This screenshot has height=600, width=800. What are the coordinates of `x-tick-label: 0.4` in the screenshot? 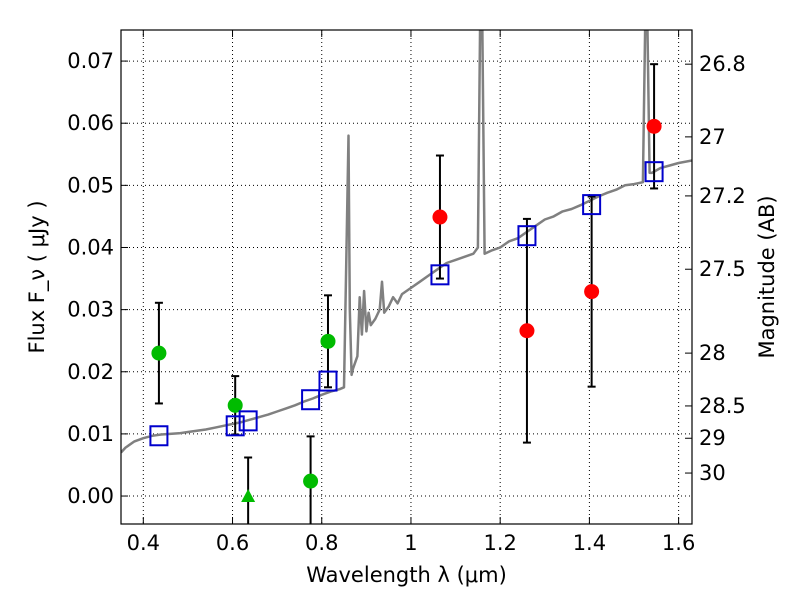 It's located at (143, 543).